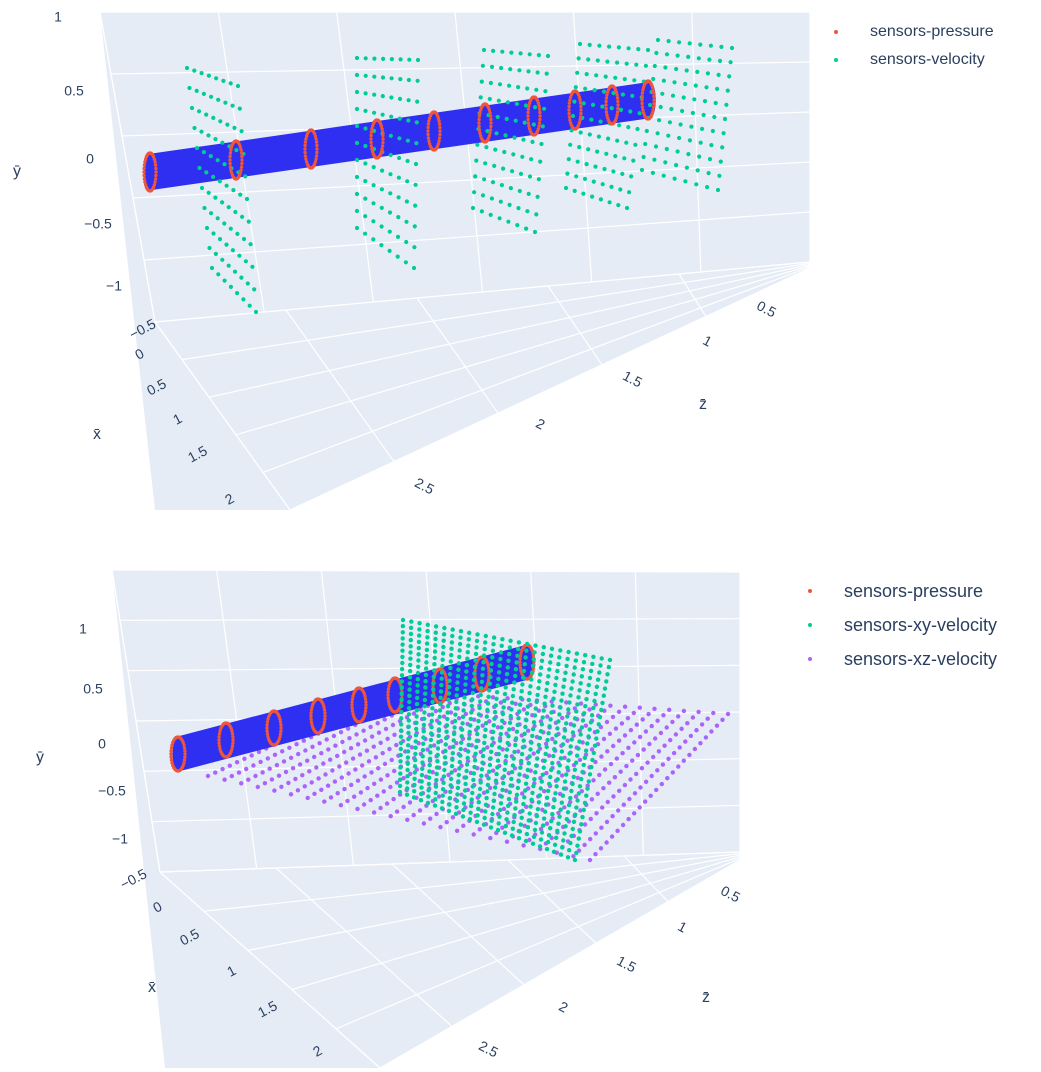  Describe the element at coordinates (914, 60) in the screenshot. I see `legend-item-sensors-velocity: sensors-velocity` at that location.